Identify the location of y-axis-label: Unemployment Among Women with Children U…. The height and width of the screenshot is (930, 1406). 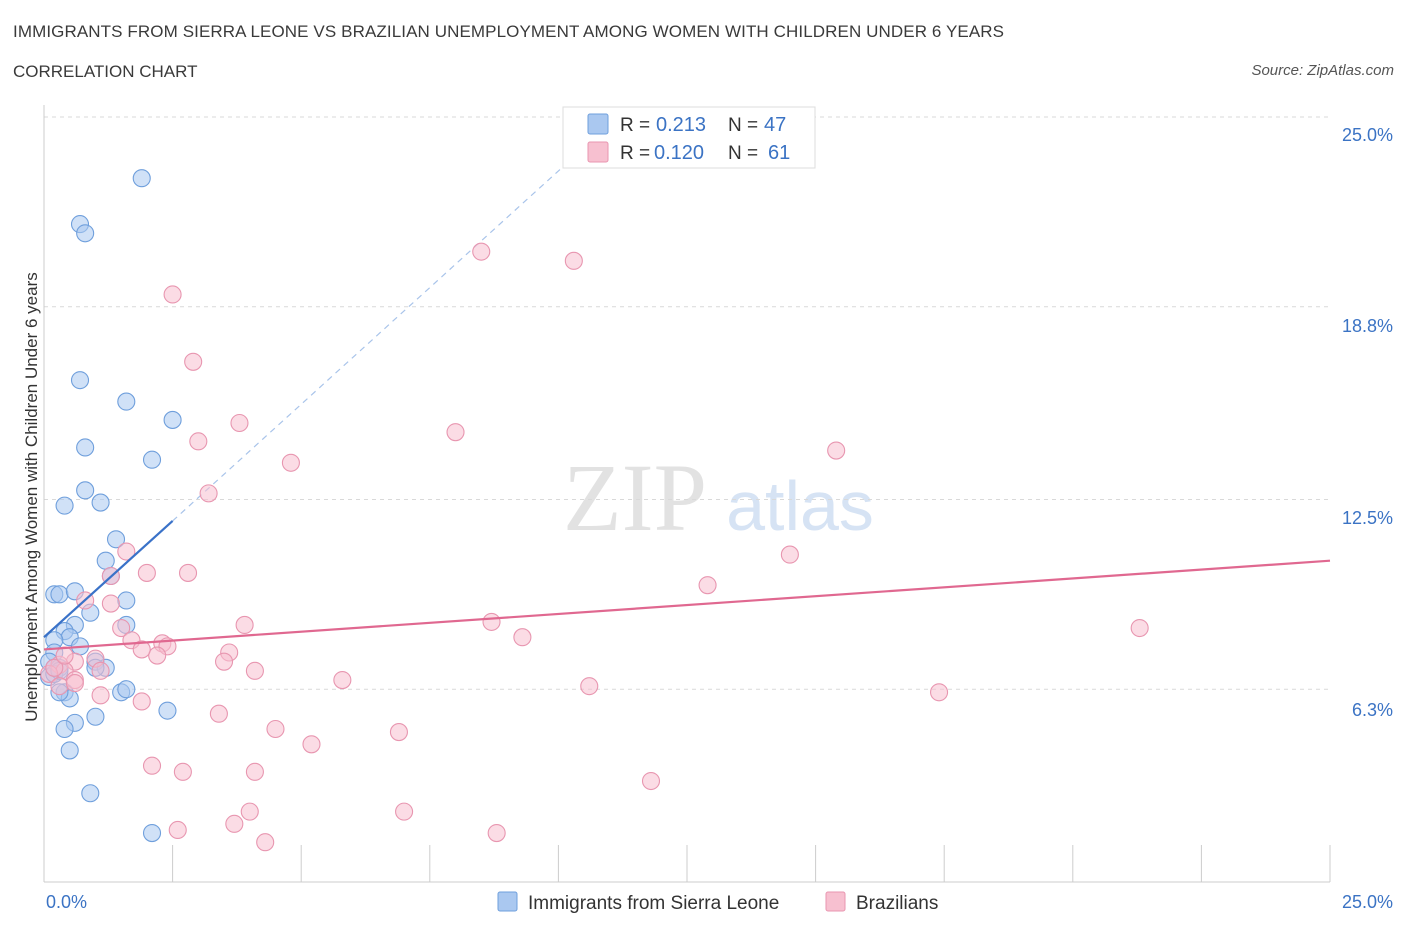
(31, 496).